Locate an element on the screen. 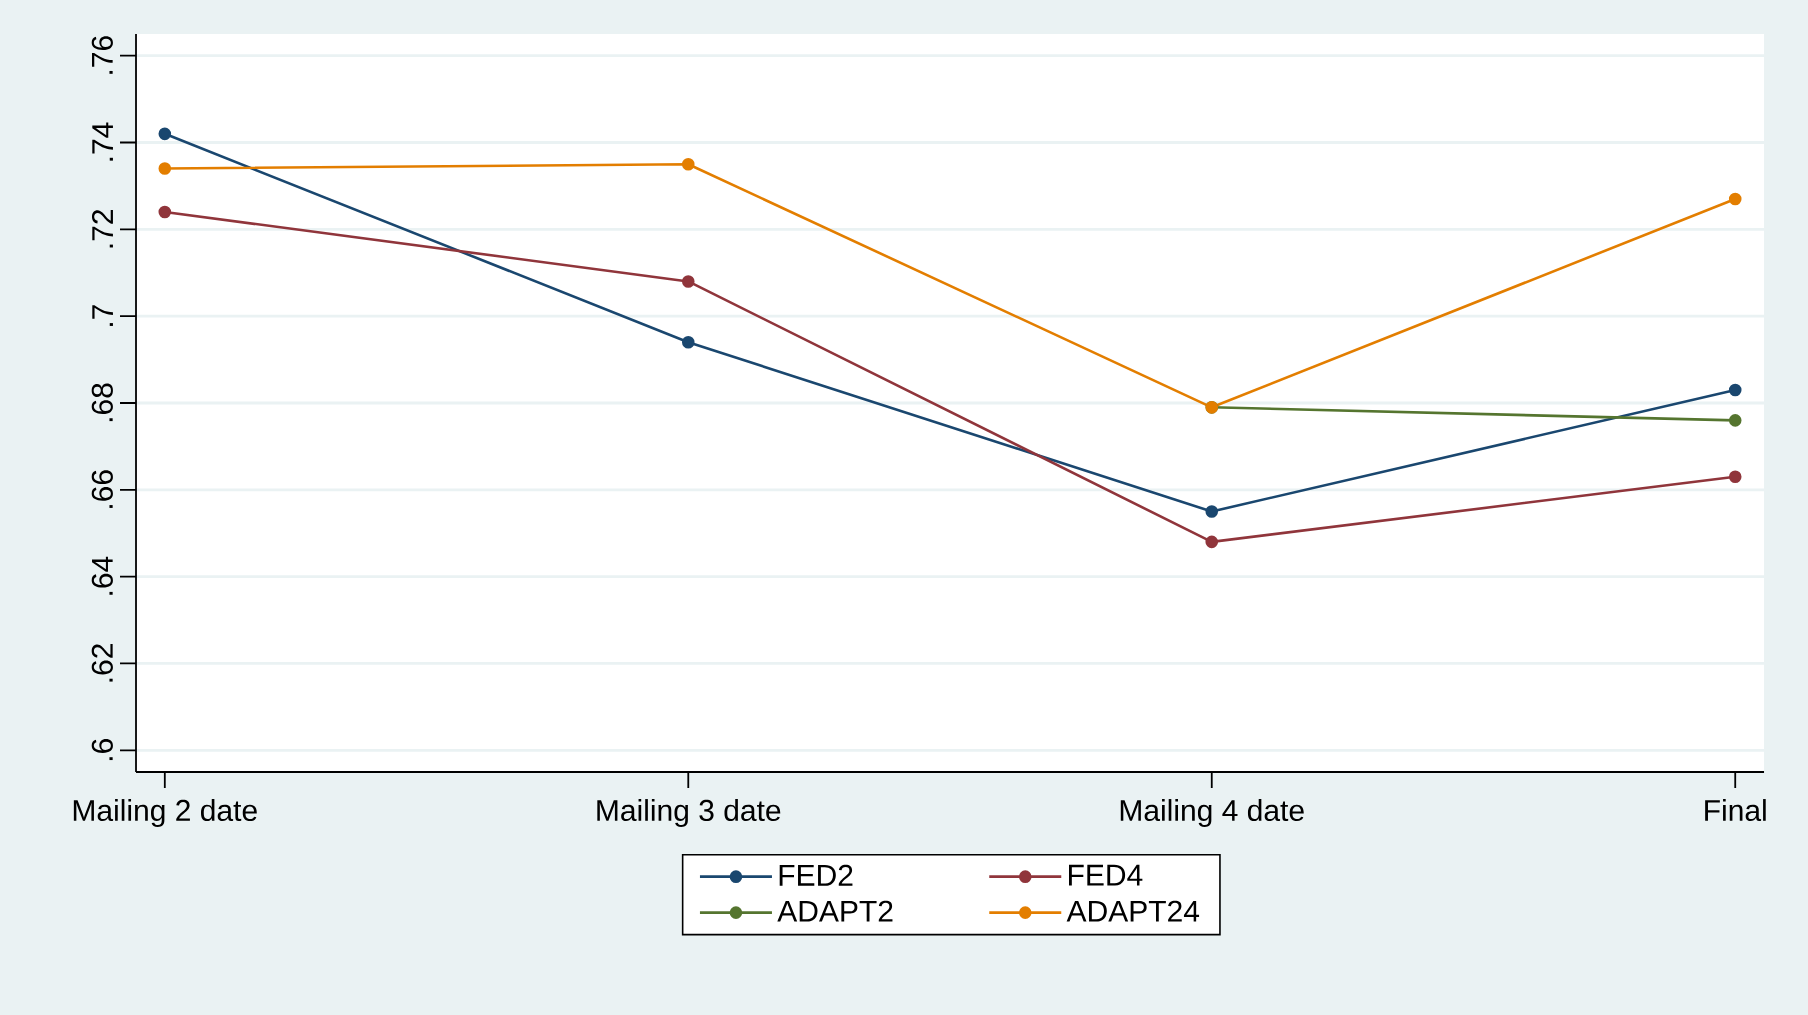 This screenshot has height=1015, width=1808. y-tick-label: .7 is located at coordinates (102, 315).